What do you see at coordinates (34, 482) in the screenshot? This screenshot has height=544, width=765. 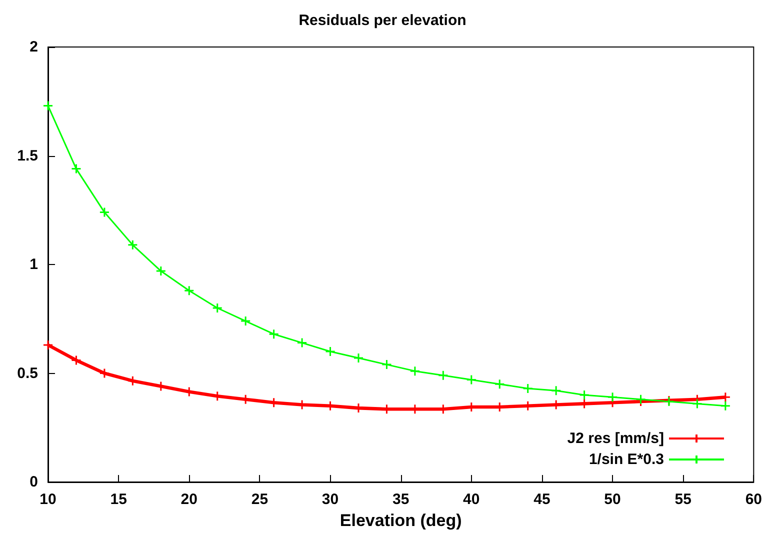 I see `y-tick-label: 0` at bounding box center [34, 482].